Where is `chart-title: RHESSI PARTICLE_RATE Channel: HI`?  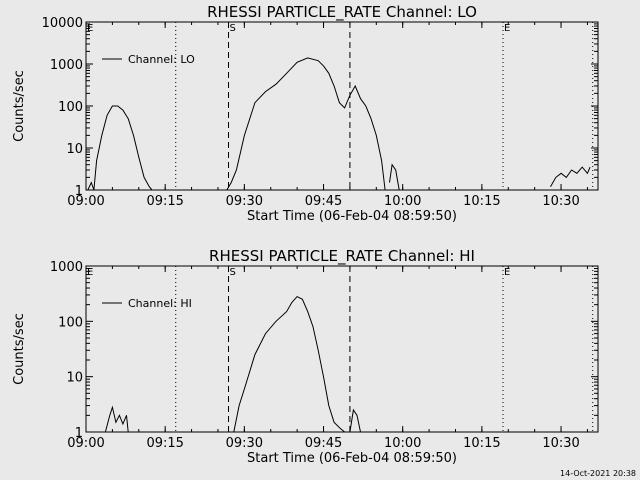 chart-title: RHESSI PARTICLE_RATE Channel: HI is located at coordinates (342, 256).